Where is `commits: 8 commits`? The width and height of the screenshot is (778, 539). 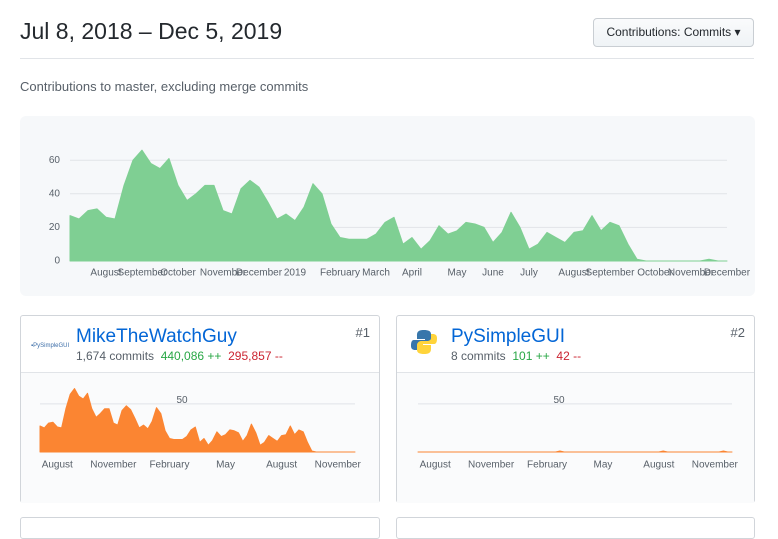 commits: 8 commits is located at coordinates (478, 356).